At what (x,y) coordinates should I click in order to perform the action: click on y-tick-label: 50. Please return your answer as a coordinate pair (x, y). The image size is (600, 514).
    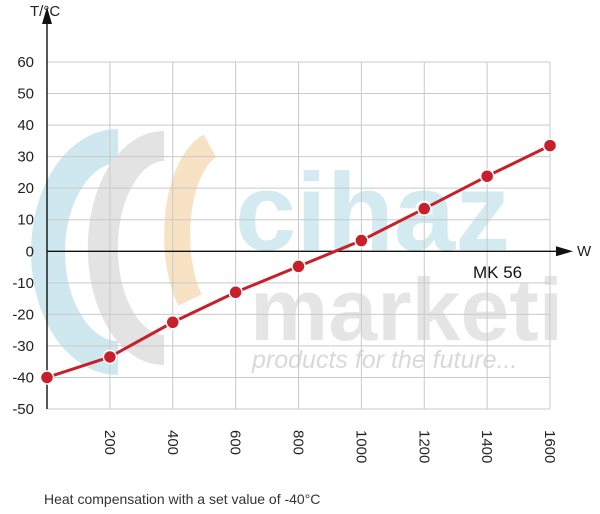
    Looking at the image, I should click on (25, 94).